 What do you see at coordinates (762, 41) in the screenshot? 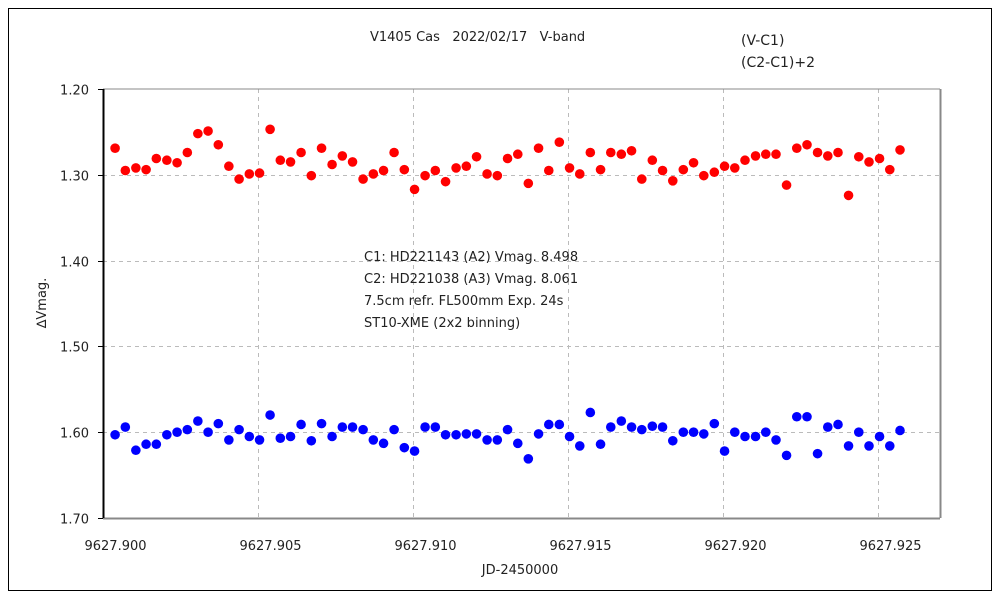
I see `legend-entry-v-c1: (V-C1)` at bounding box center [762, 41].